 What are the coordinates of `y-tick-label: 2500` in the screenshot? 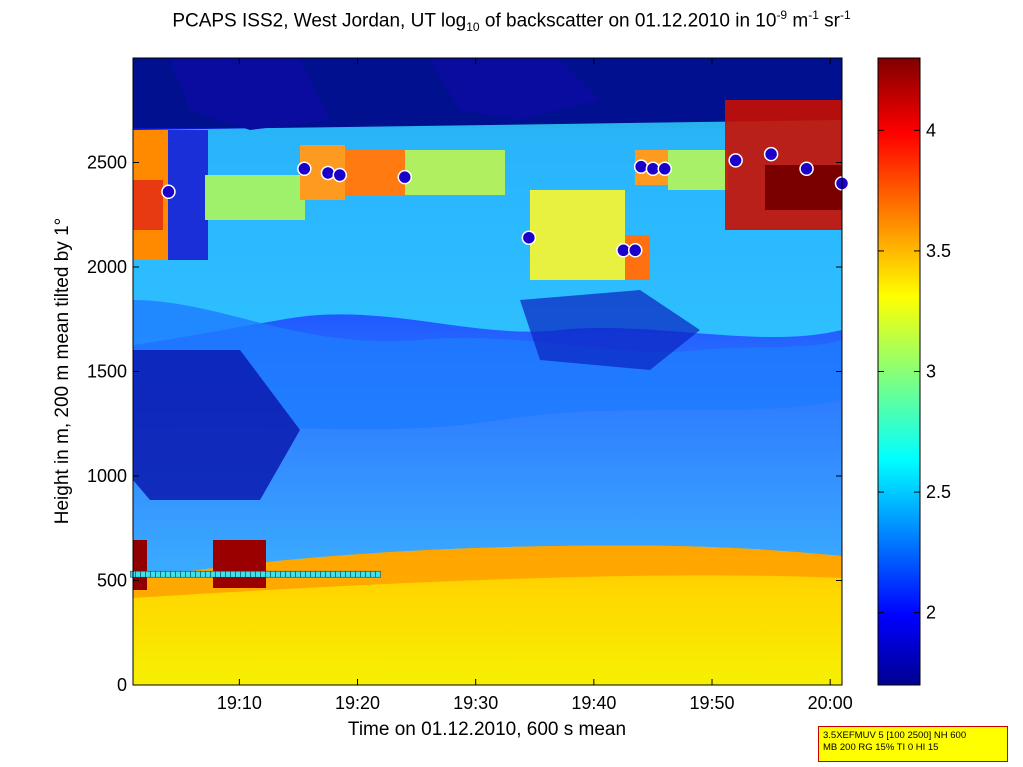 It's located at (107, 163).